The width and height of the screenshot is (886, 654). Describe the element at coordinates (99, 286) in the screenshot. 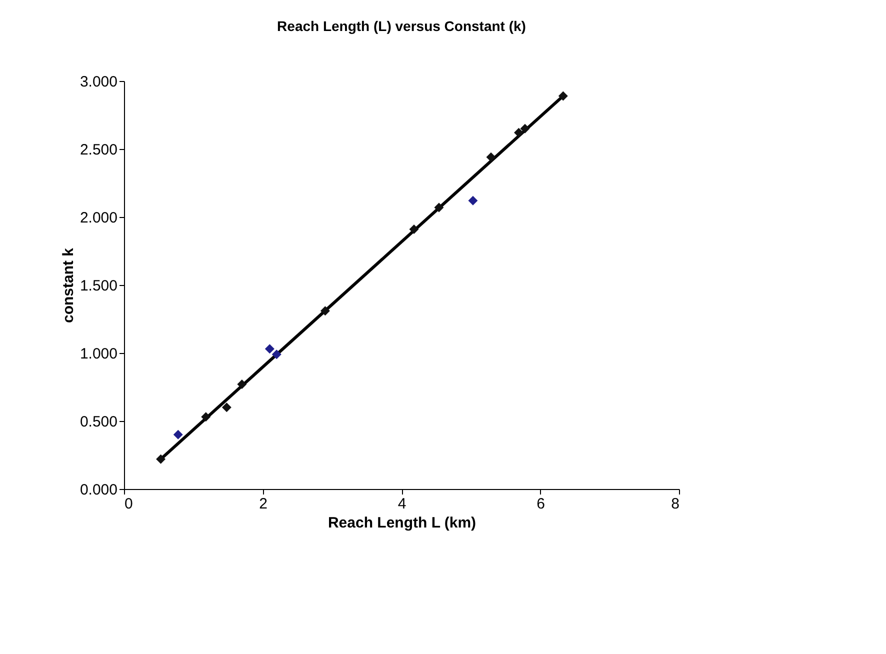

I see `y-tick-label: 1.500` at that location.